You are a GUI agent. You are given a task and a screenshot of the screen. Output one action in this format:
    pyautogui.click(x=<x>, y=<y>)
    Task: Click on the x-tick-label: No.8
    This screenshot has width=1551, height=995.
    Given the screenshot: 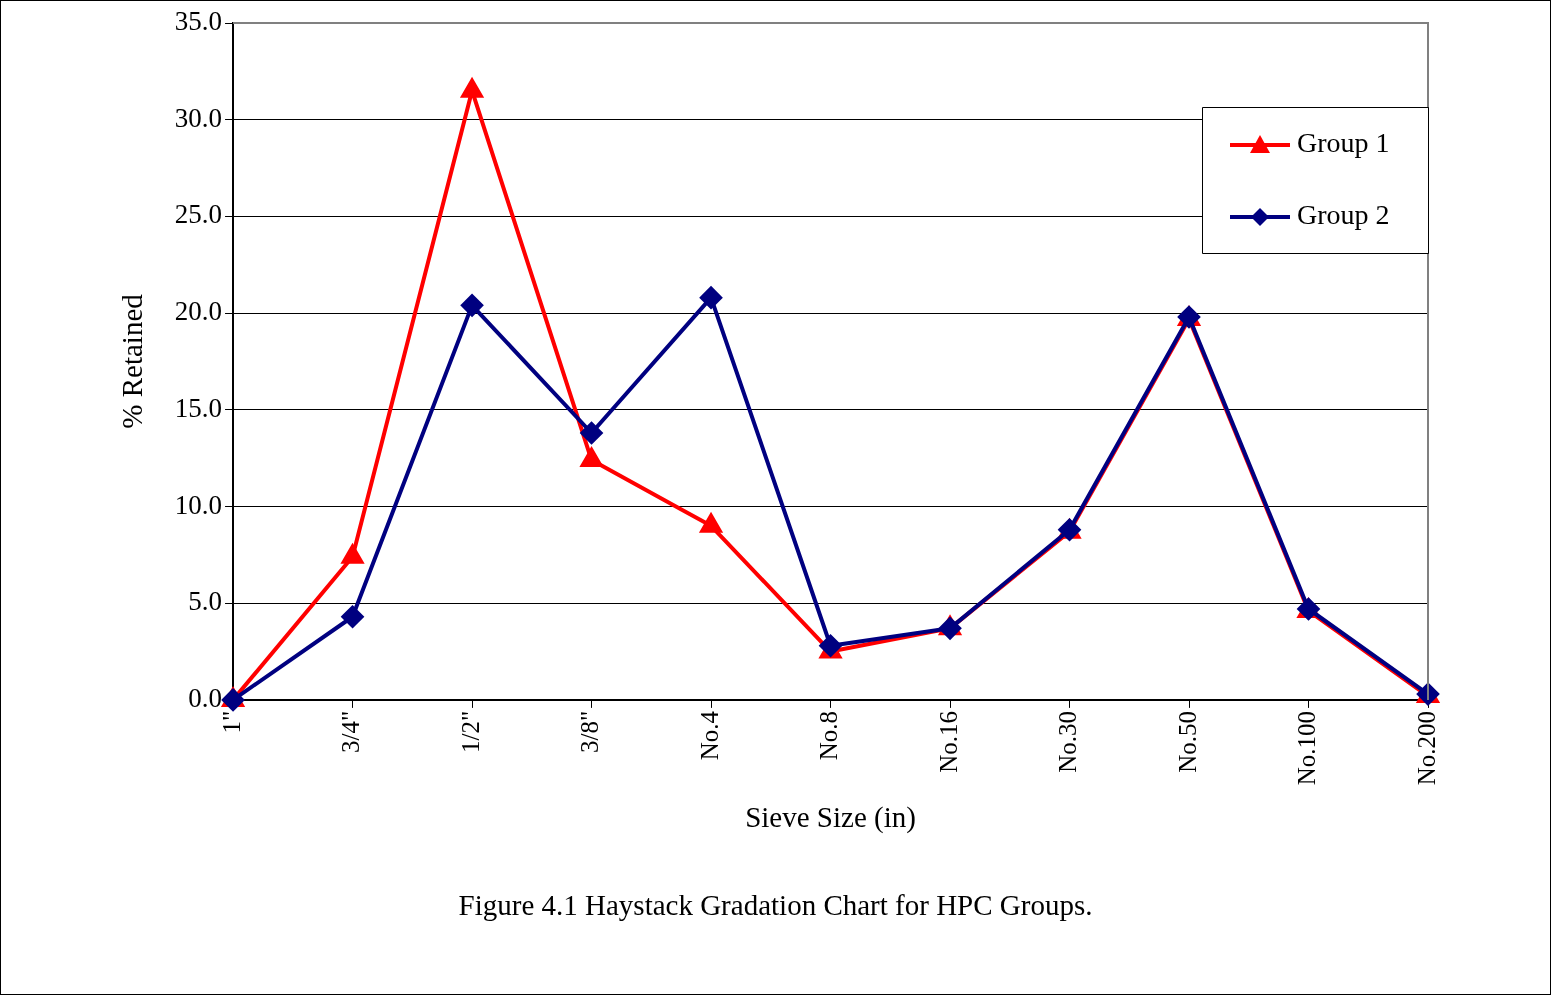 What is the action you would take?
    pyautogui.click(x=829, y=735)
    